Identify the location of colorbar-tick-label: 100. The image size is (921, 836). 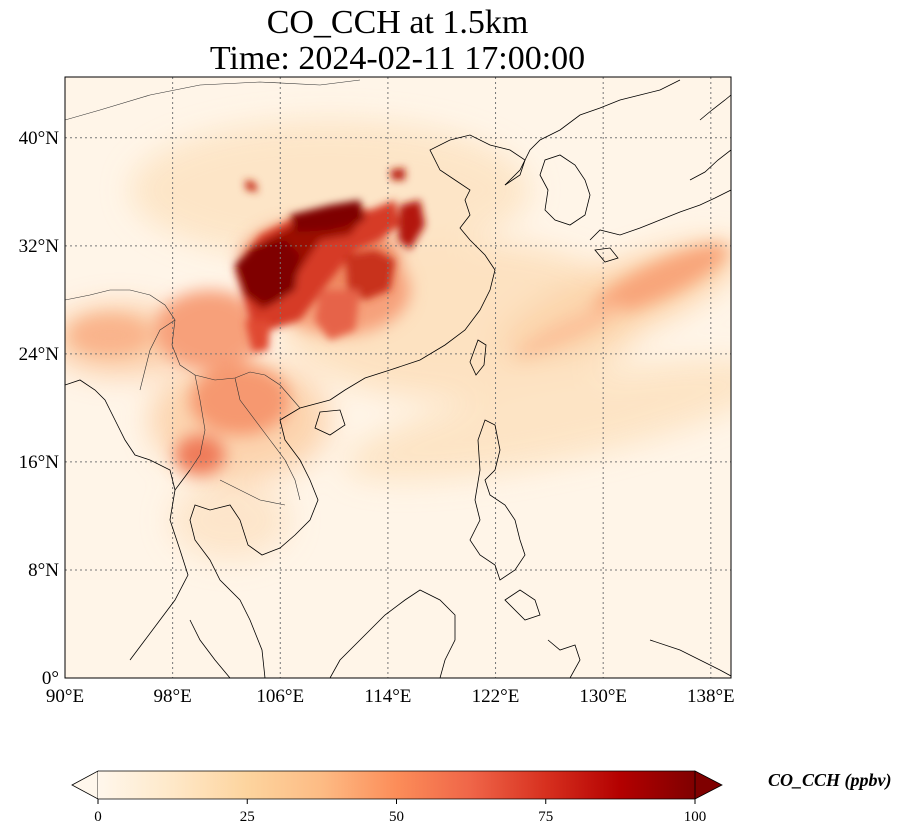
(695, 817).